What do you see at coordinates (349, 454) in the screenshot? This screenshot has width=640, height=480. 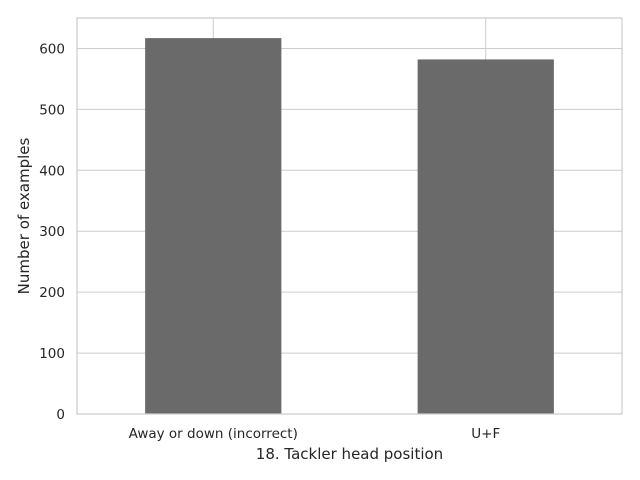 I see `x-axis-label: 18. Tackler head position` at bounding box center [349, 454].